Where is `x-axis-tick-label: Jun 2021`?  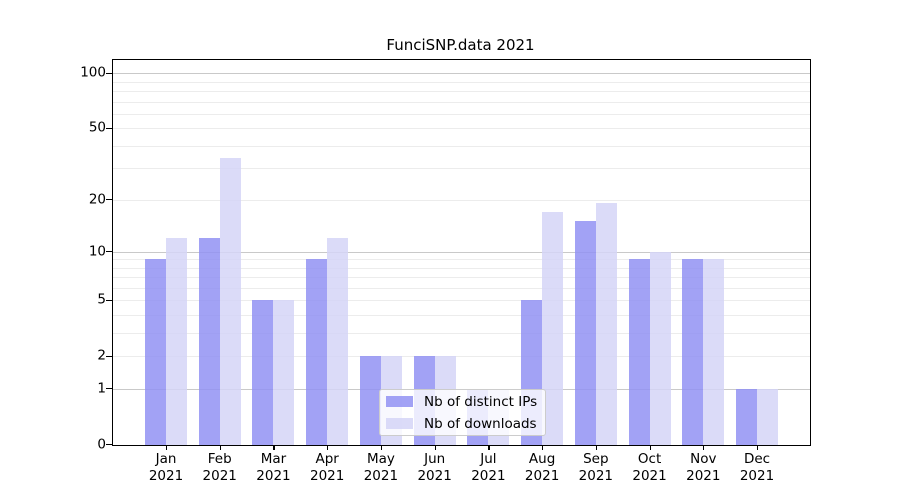
x-axis-tick-label: Jun 2021 is located at coordinates (435, 468).